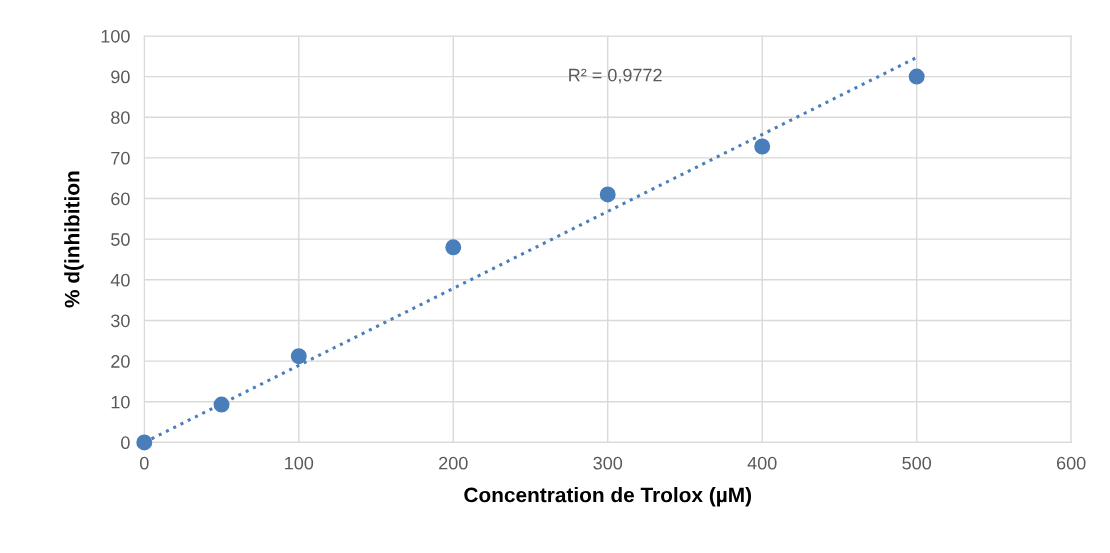  What do you see at coordinates (120, 158) in the screenshot?
I see `y-tick-label: 70` at bounding box center [120, 158].